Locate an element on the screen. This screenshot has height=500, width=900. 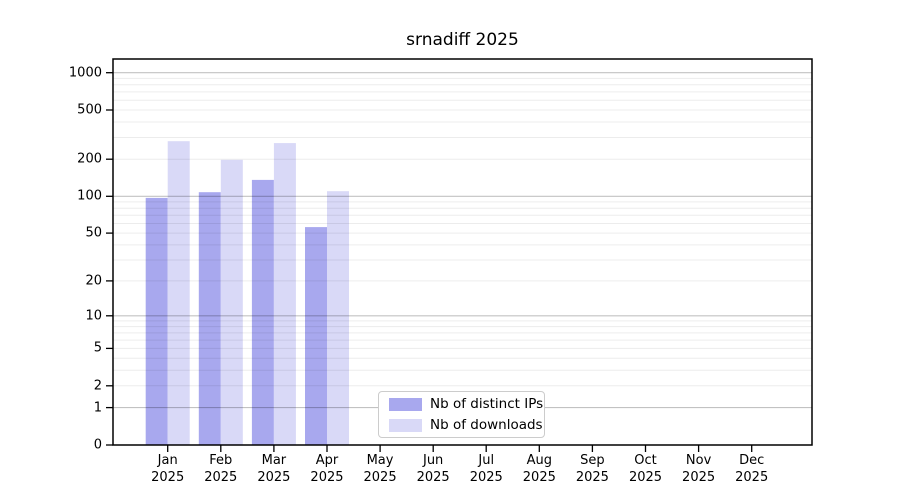
x-tick-label-apr: Apr 2025 is located at coordinates (327, 469).